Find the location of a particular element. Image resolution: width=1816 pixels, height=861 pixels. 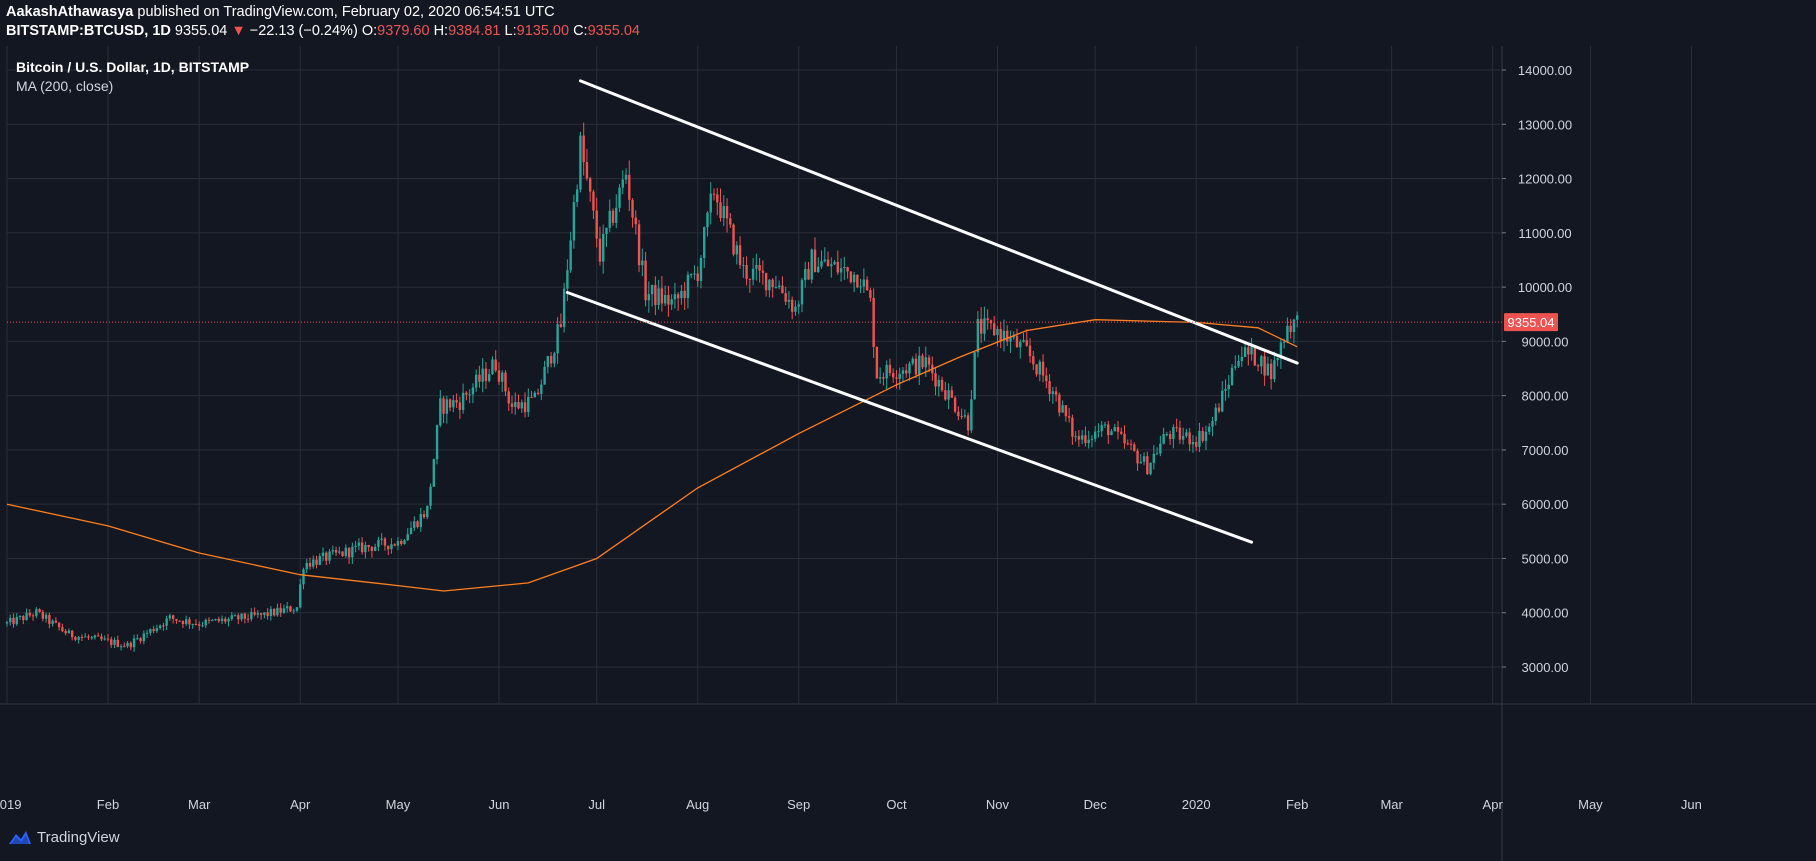

tradingview-logo: TradingView is located at coordinates (64, 837).